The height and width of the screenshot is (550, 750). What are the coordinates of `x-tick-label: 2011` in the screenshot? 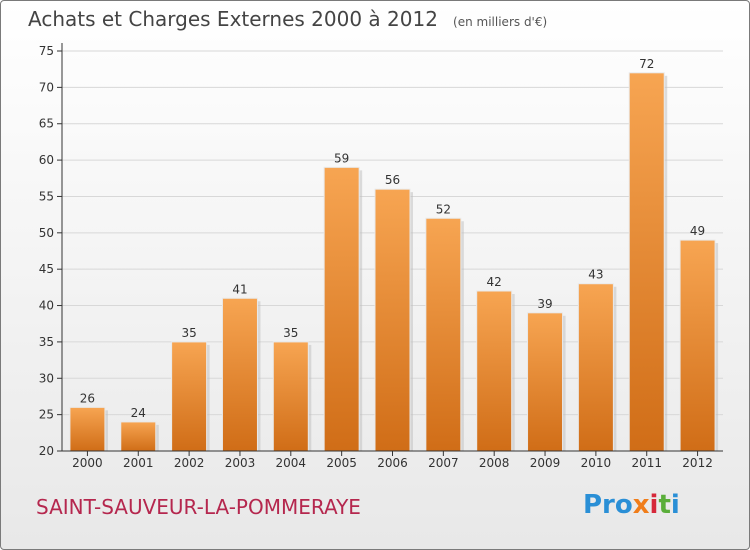 It's located at (646, 463).